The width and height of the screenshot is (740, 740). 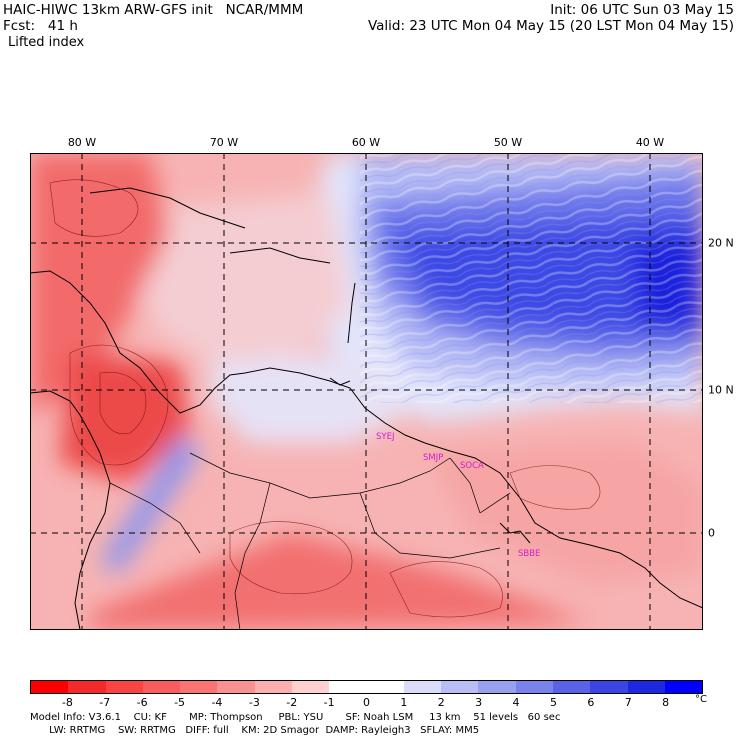 What do you see at coordinates (82, 142) in the screenshot?
I see `longitude-label-80w: 80 W` at bounding box center [82, 142].